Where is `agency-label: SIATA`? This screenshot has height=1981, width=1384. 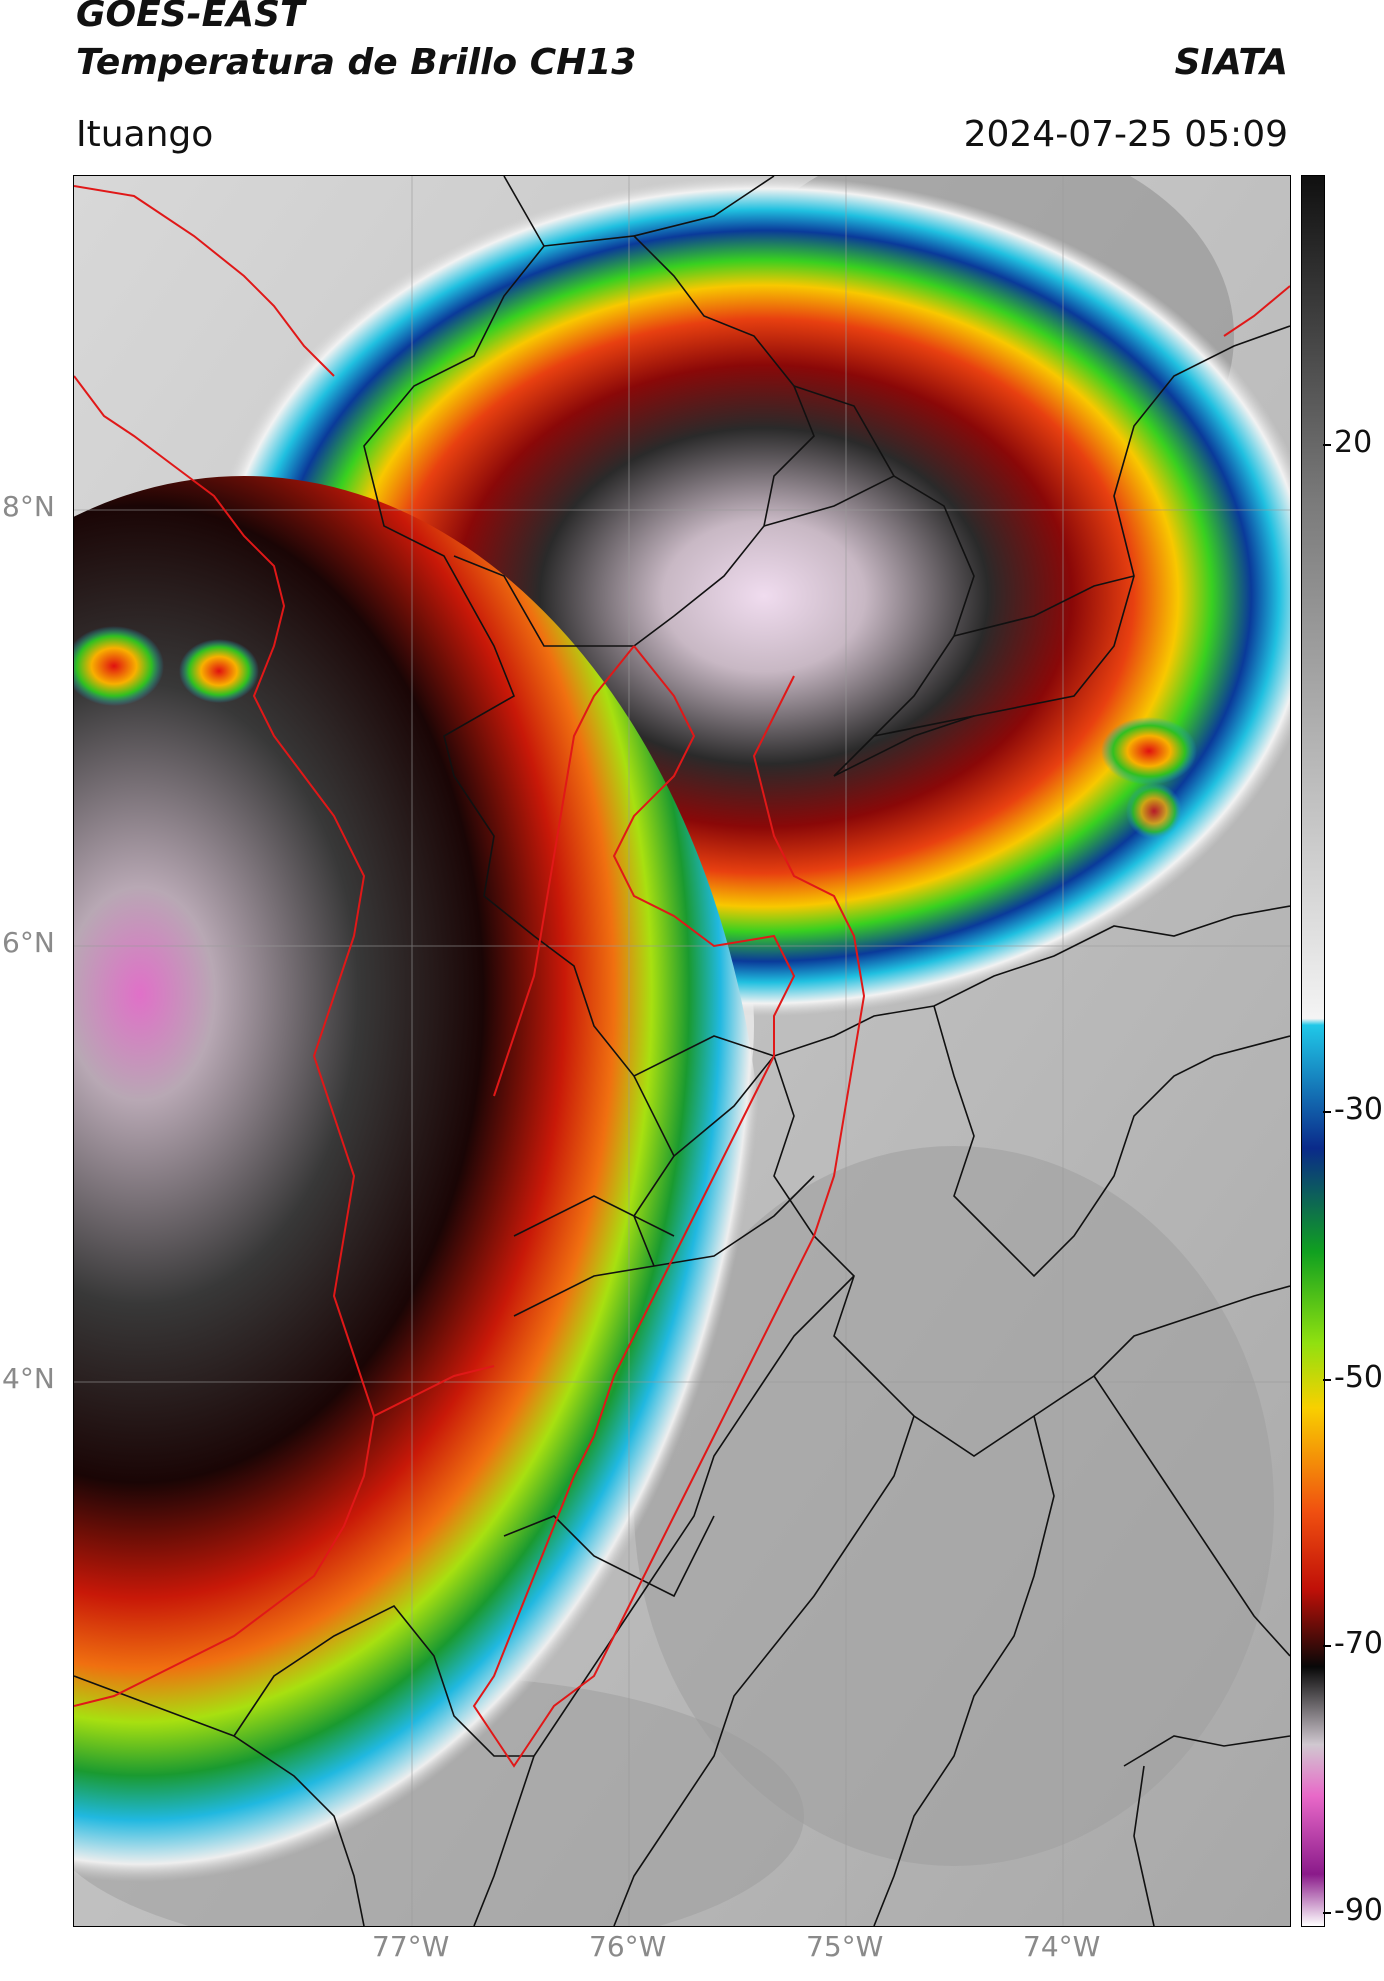
agency-label: SIATA is located at coordinates (1231, 62).